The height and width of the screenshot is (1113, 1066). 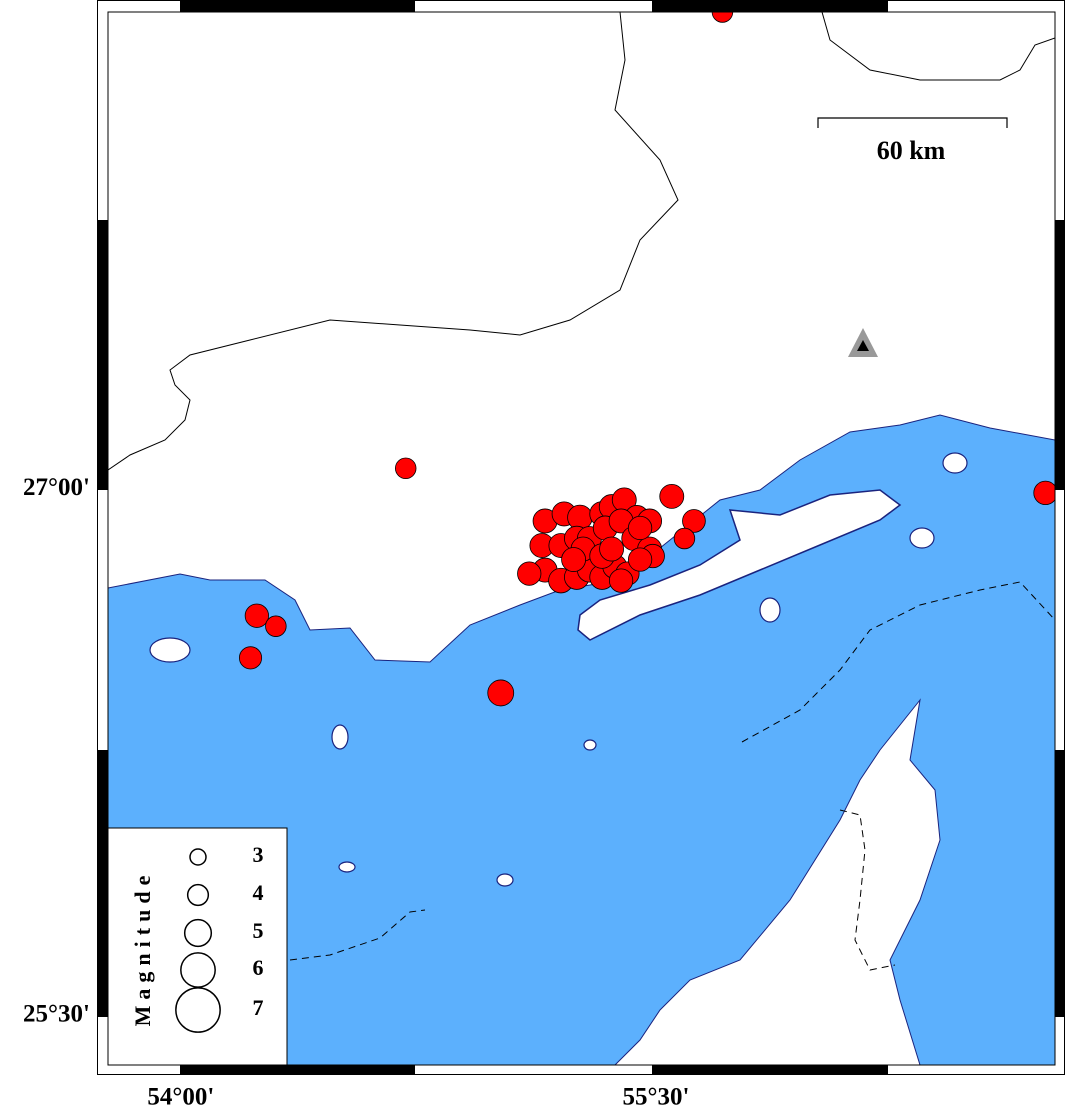 I want to click on scale-bar, so click(x=912, y=122).